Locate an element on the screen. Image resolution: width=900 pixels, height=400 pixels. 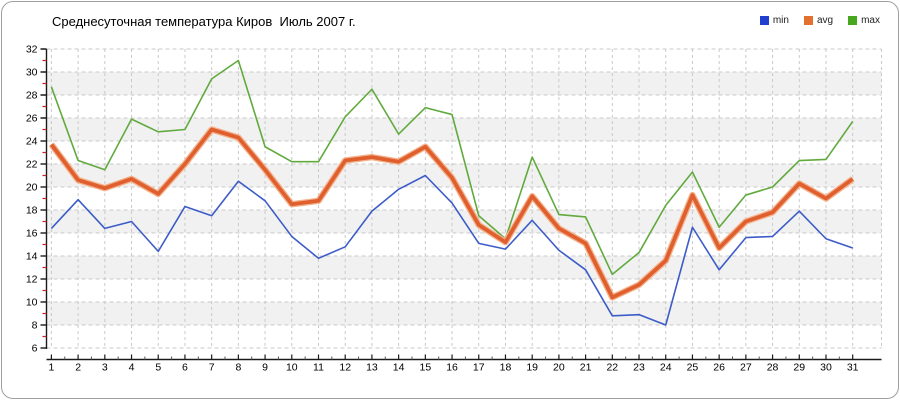
legend-item-max: max is located at coordinates (864, 20).